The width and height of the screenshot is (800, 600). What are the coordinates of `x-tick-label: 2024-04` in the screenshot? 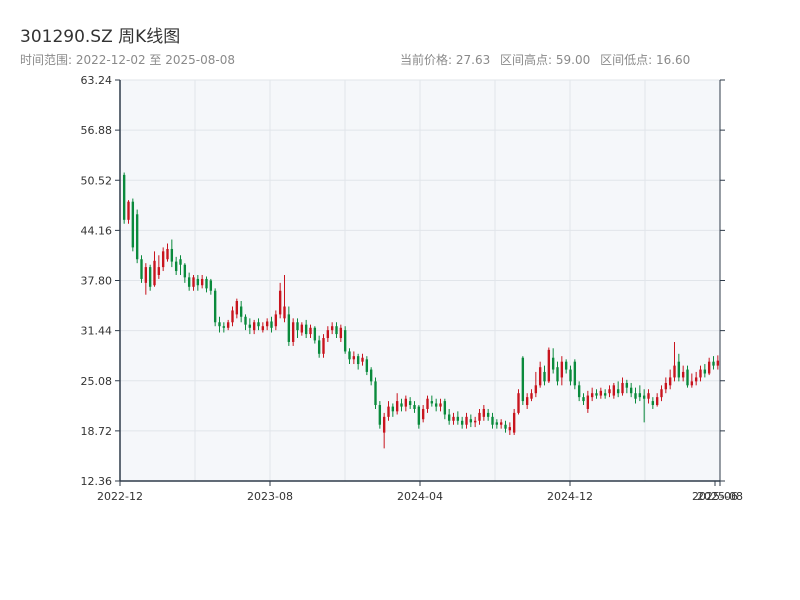 It's located at (420, 496).